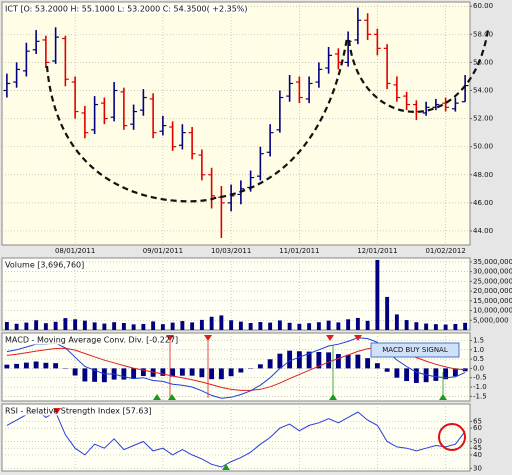  Describe the element at coordinates (163, 251) in the screenshot. I see `x-tick-label: 09/01/2011` at that location.